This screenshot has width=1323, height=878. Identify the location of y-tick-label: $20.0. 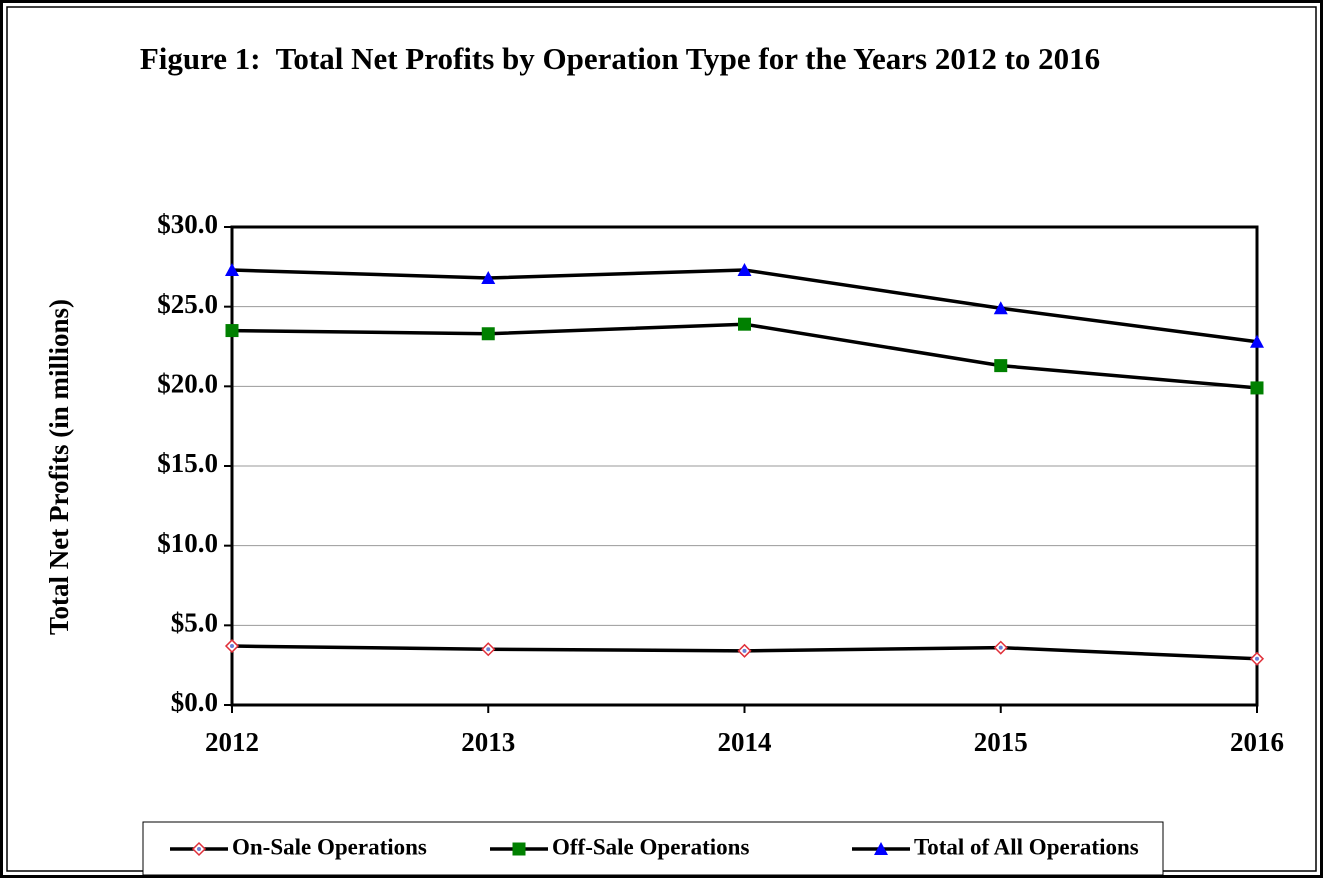
(187, 384).